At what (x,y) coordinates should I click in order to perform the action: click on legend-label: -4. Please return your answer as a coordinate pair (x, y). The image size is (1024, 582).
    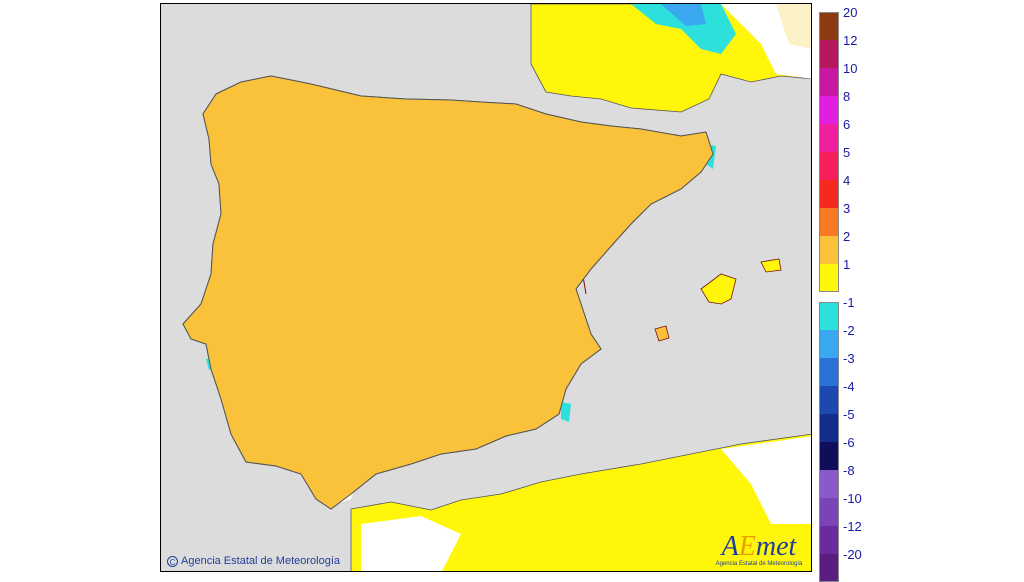
    Looking at the image, I should click on (849, 386).